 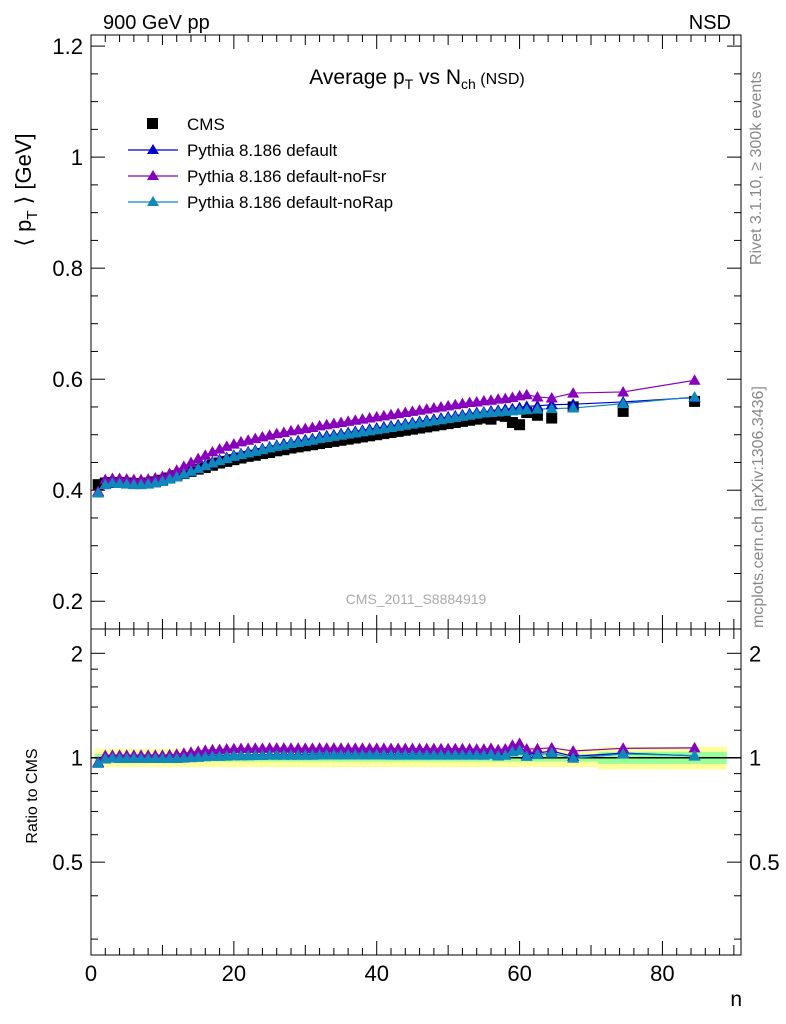 I want to click on ratio-y-tick-label-right: 2, so click(x=755, y=653).